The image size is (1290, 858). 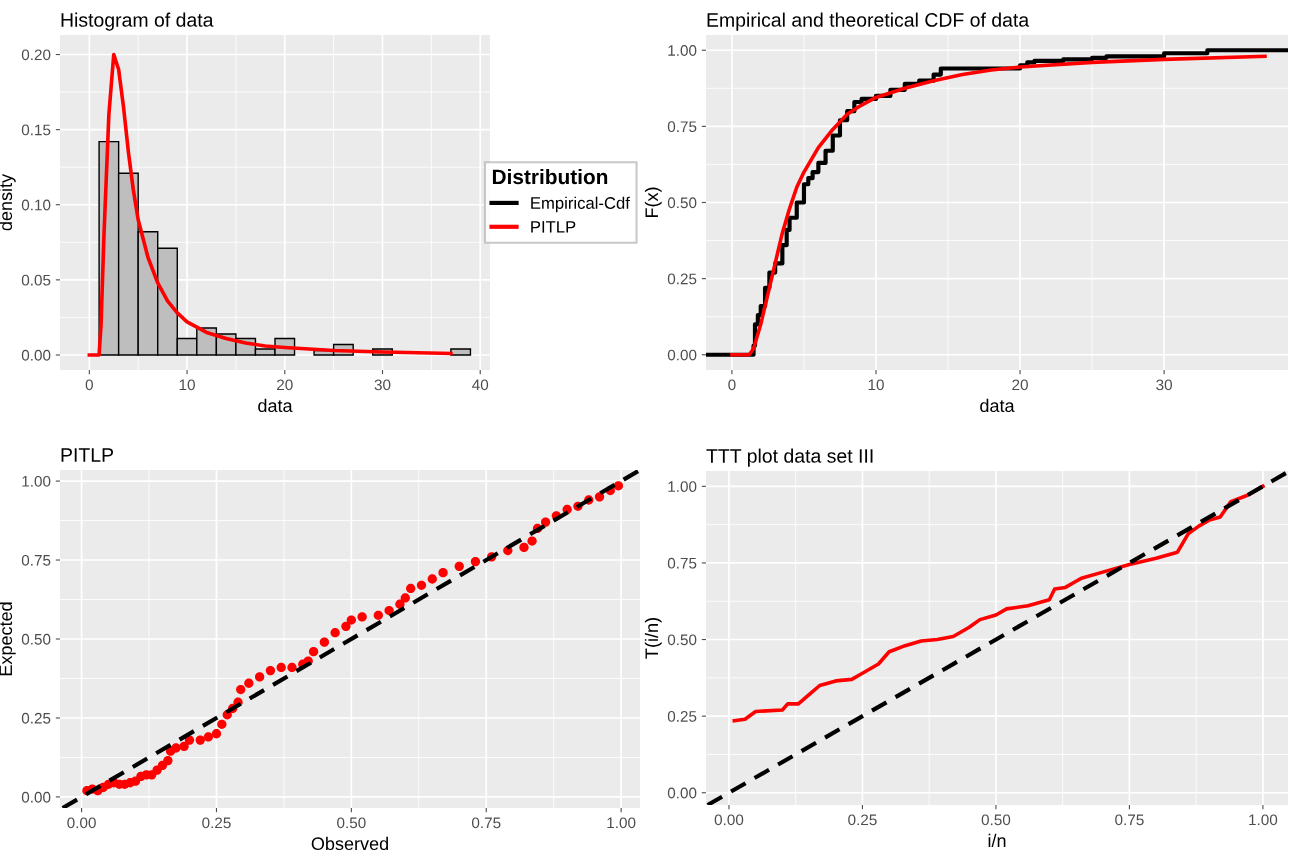 What do you see at coordinates (553, 227) in the screenshot?
I see `legend-label: PITLP` at bounding box center [553, 227].